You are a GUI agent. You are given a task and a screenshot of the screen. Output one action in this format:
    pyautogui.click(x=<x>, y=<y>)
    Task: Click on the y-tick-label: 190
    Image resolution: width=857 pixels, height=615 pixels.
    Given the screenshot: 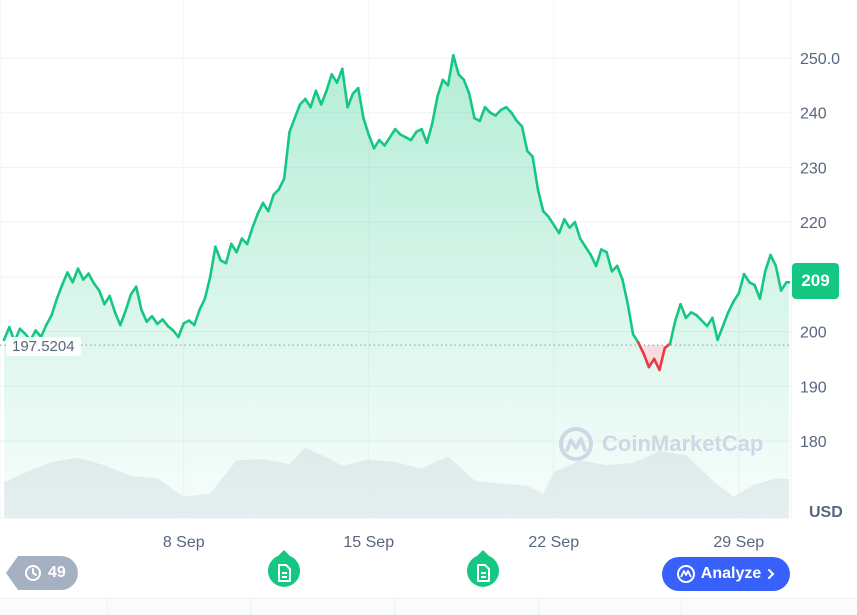 What is the action you would take?
    pyautogui.click(x=813, y=387)
    